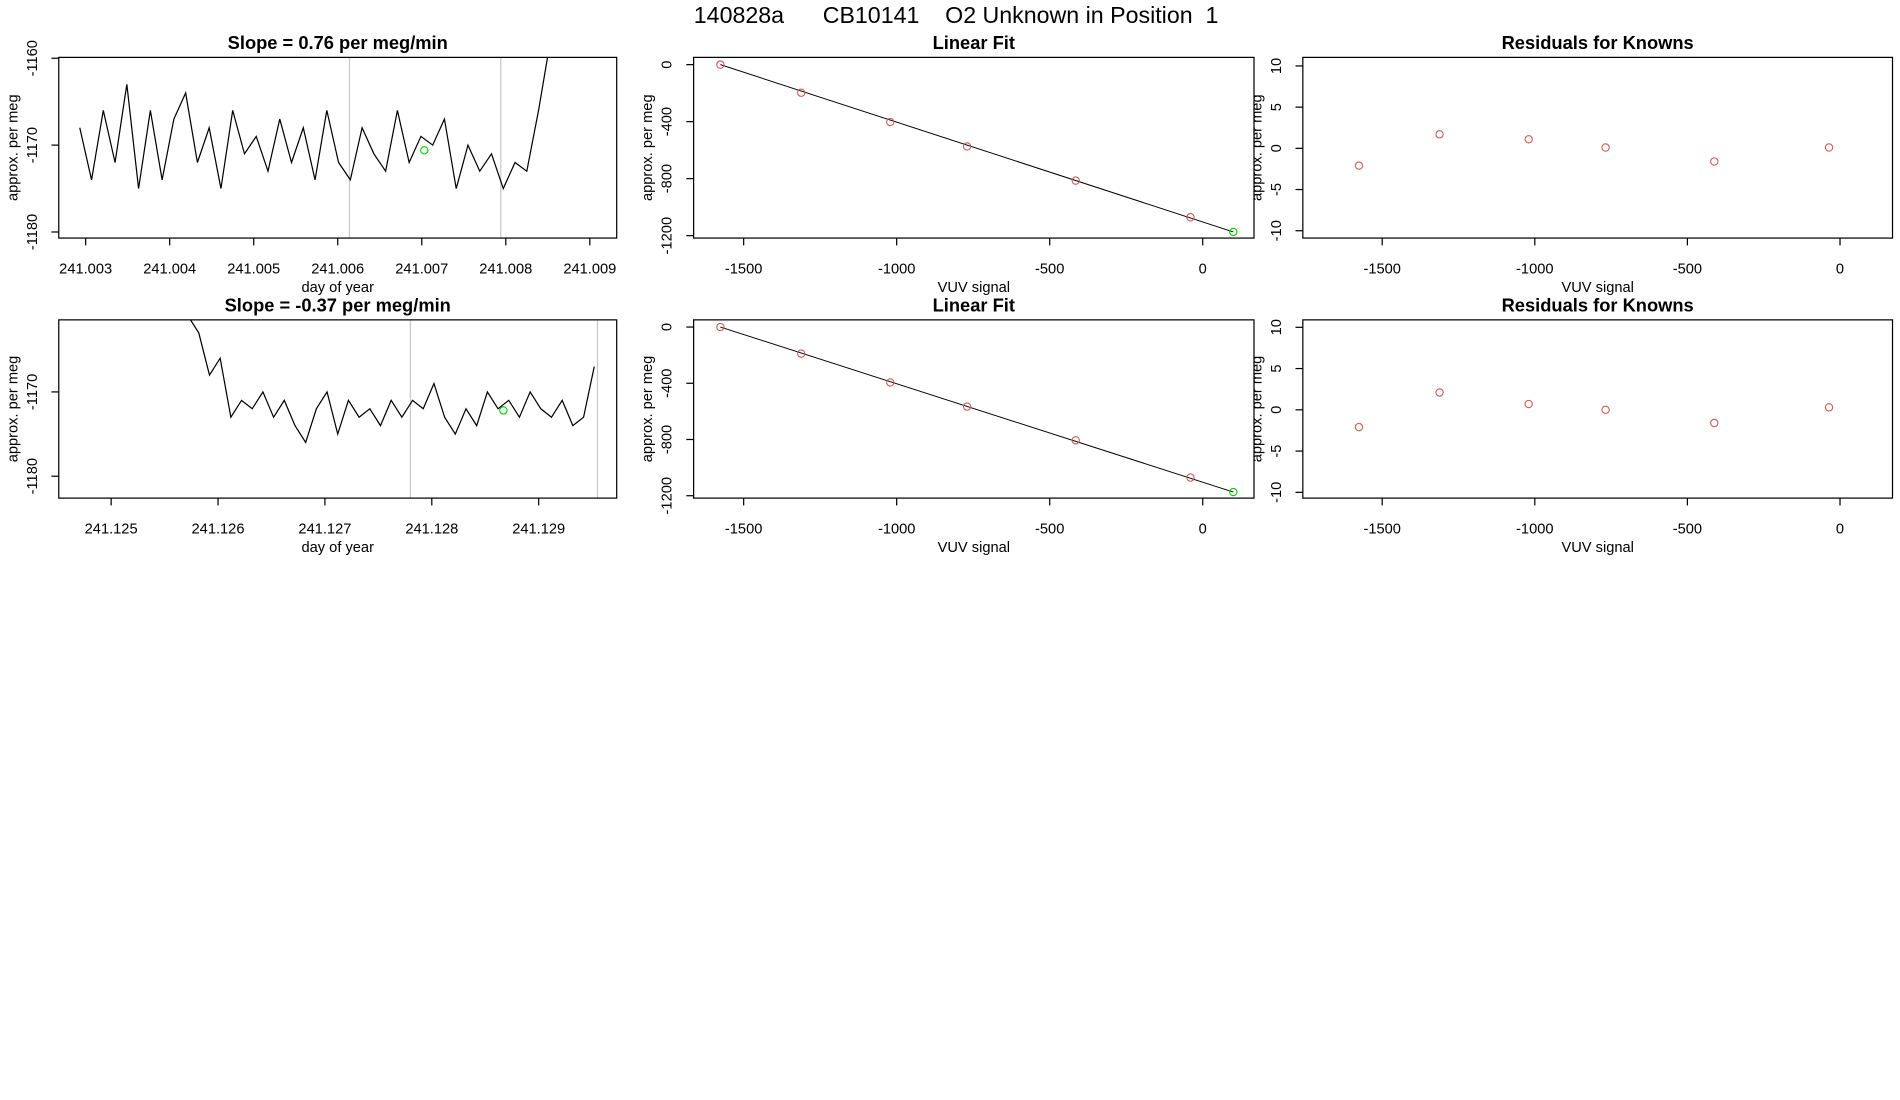 This screenshot has width=1900, height=1100. Describe the element at coordinates (956, 15) in the screenshot. I see `page-title: 140828a CB10141 O2 Unknown in Position 1` at that location.